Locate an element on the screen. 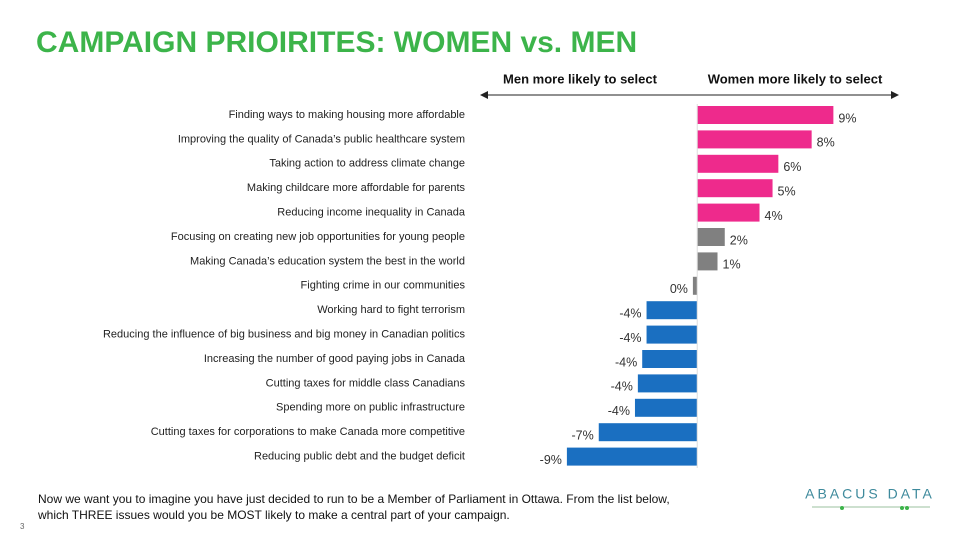  chart-title: CAMPAIGN PRIOIRITES: WOMEN vs. MEN is located at coordinates (336, 42).